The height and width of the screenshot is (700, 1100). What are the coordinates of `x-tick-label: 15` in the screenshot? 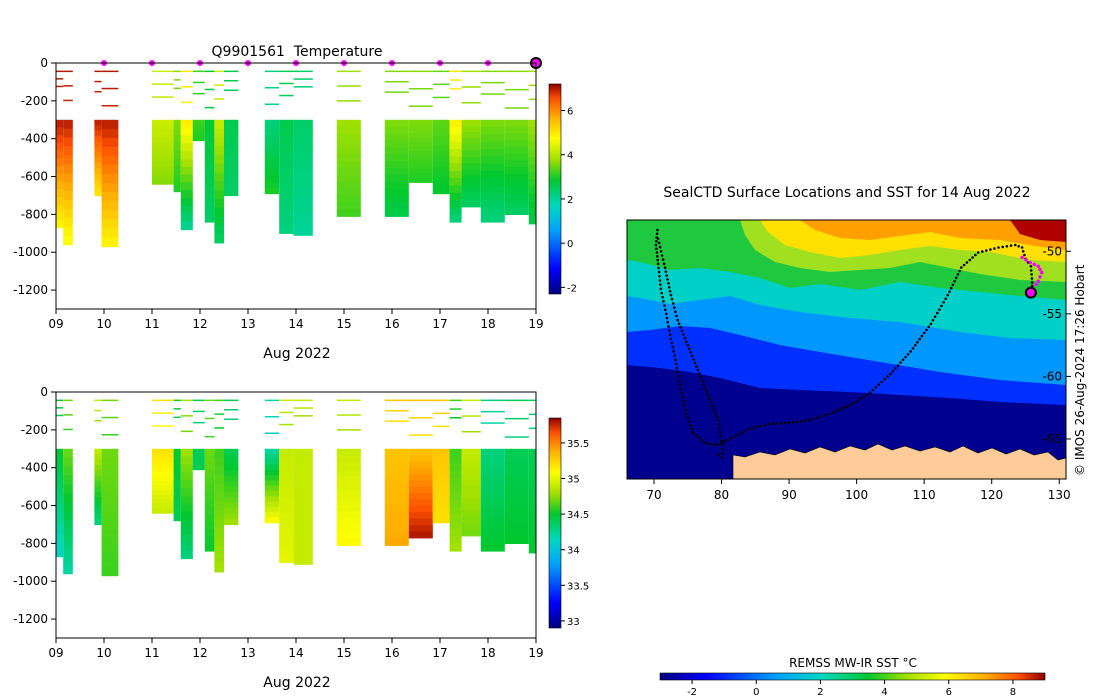 It's located at (343, 324).